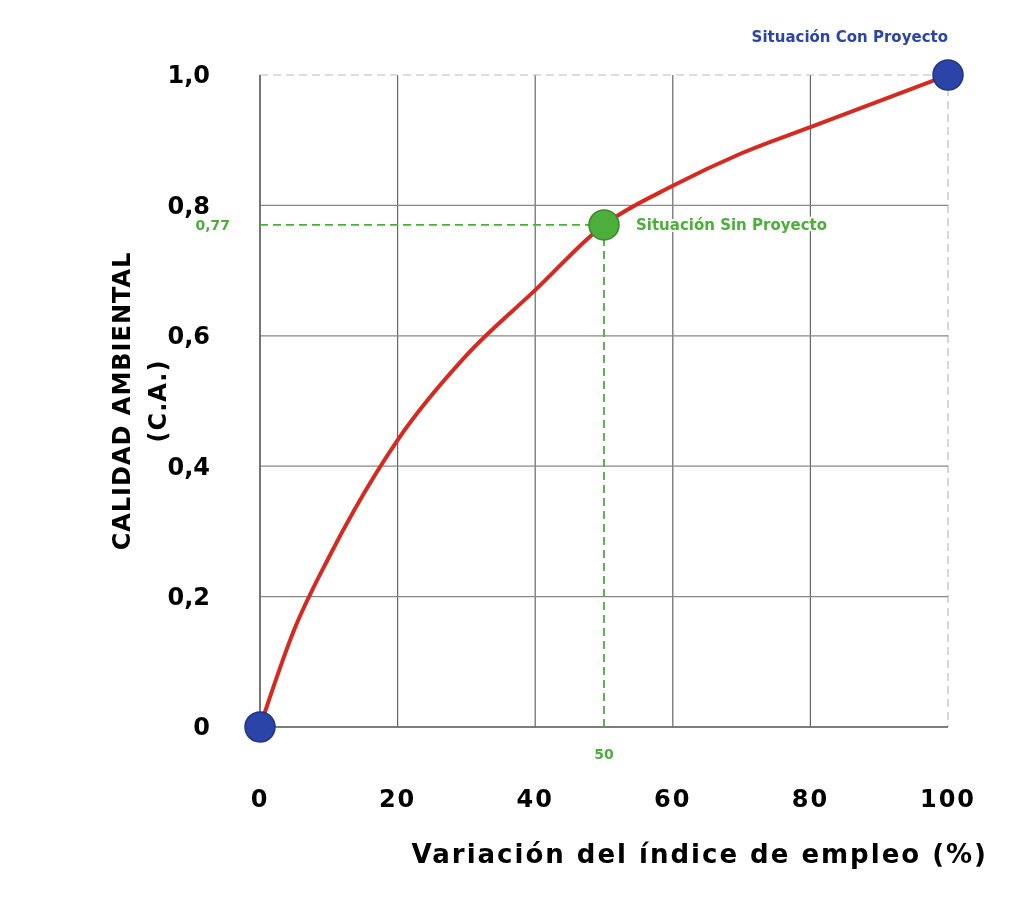 This screenshot has height=900, width=1014. Describe the element at coordinates (699, 854) in the screenshot. I see `x-axis-title: Variación del índice de empleo (%)` at that location.